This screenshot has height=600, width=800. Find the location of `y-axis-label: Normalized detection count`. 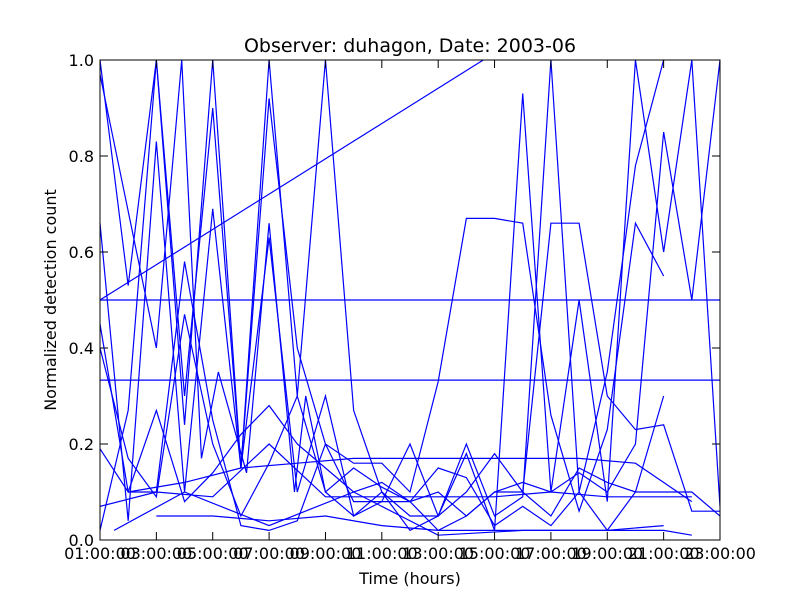

y-axis-label: Normalized detection count is located at coordinates (50, 300).